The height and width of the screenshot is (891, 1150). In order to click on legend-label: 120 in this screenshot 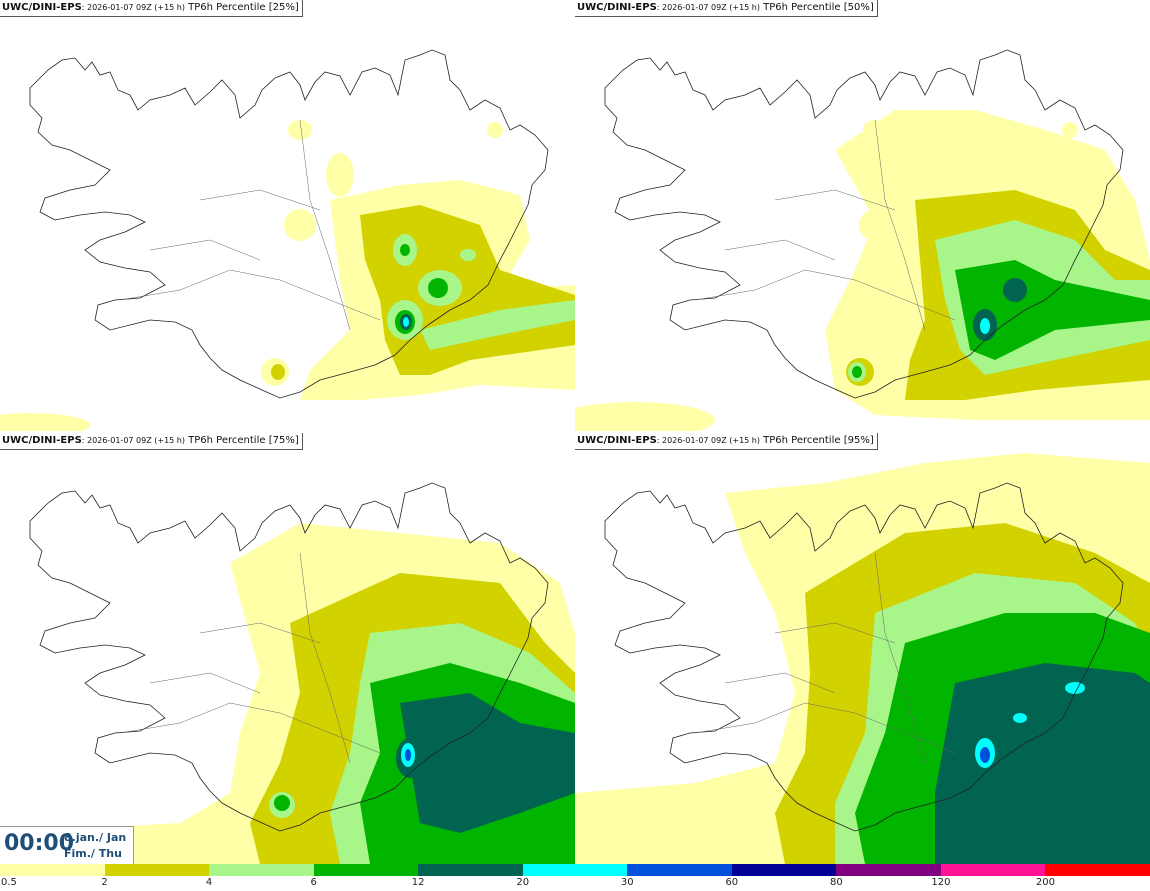, I will do `click(941, 882)`.